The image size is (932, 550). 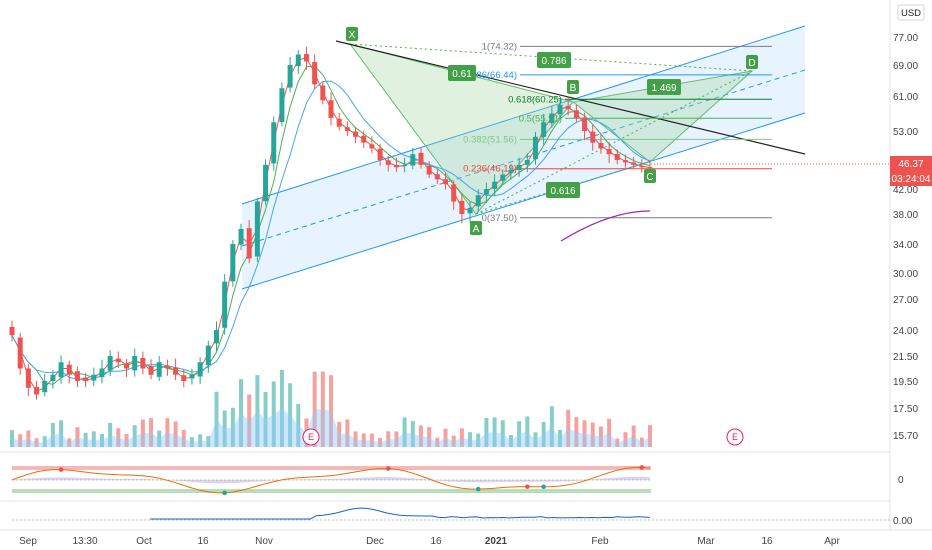 What do you see at coordinates (570, 97) in the screenshot?
I see `trend-line` at bounding box center [570, 97].